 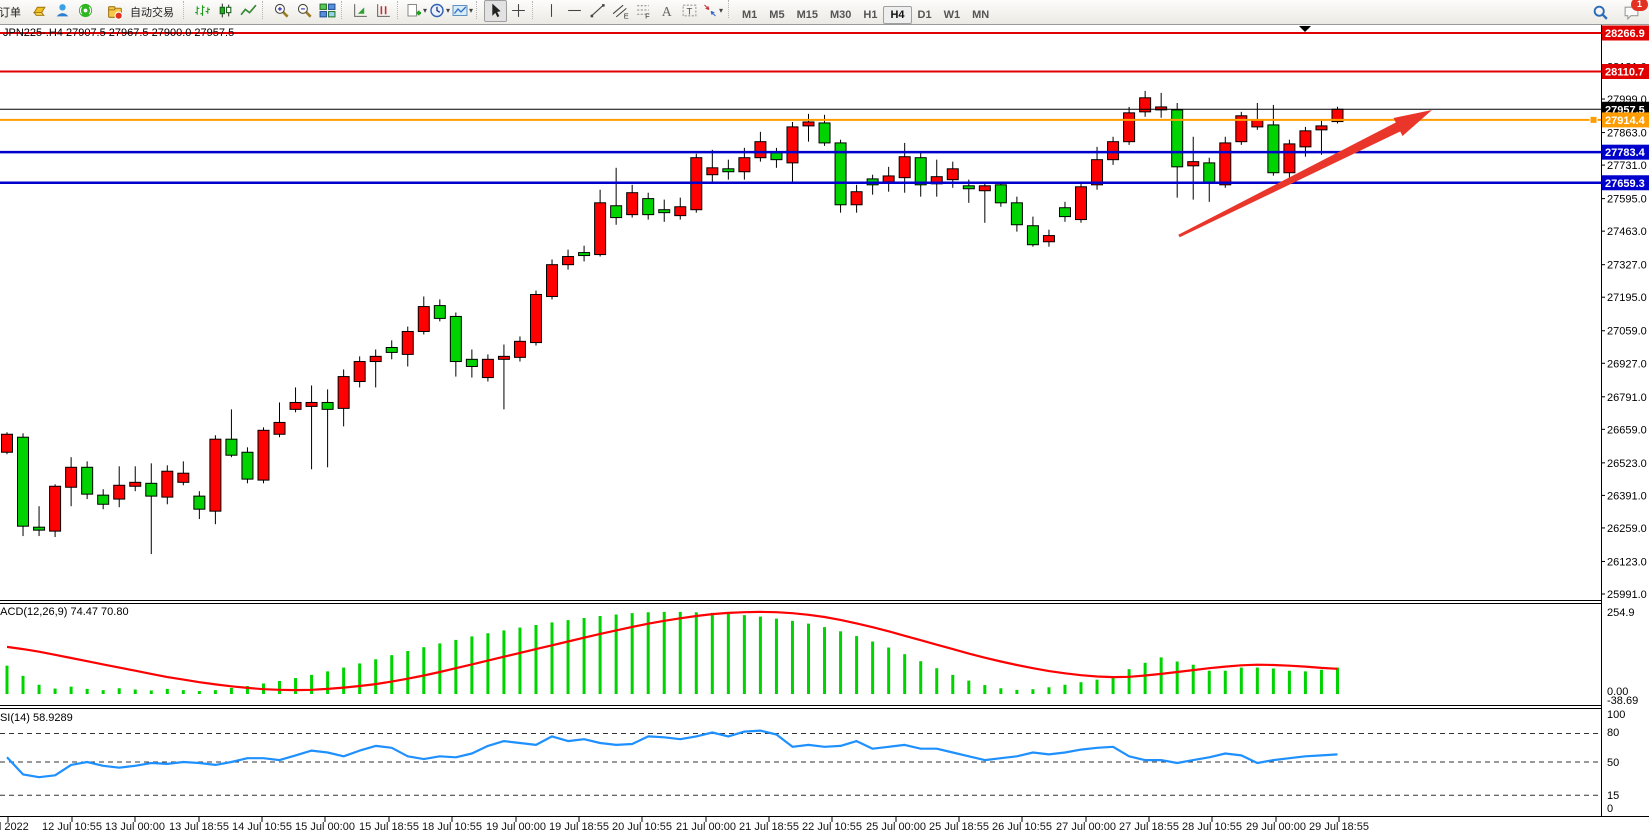 I want to click on chart-shift-marker, so click(x=1305, y=29).